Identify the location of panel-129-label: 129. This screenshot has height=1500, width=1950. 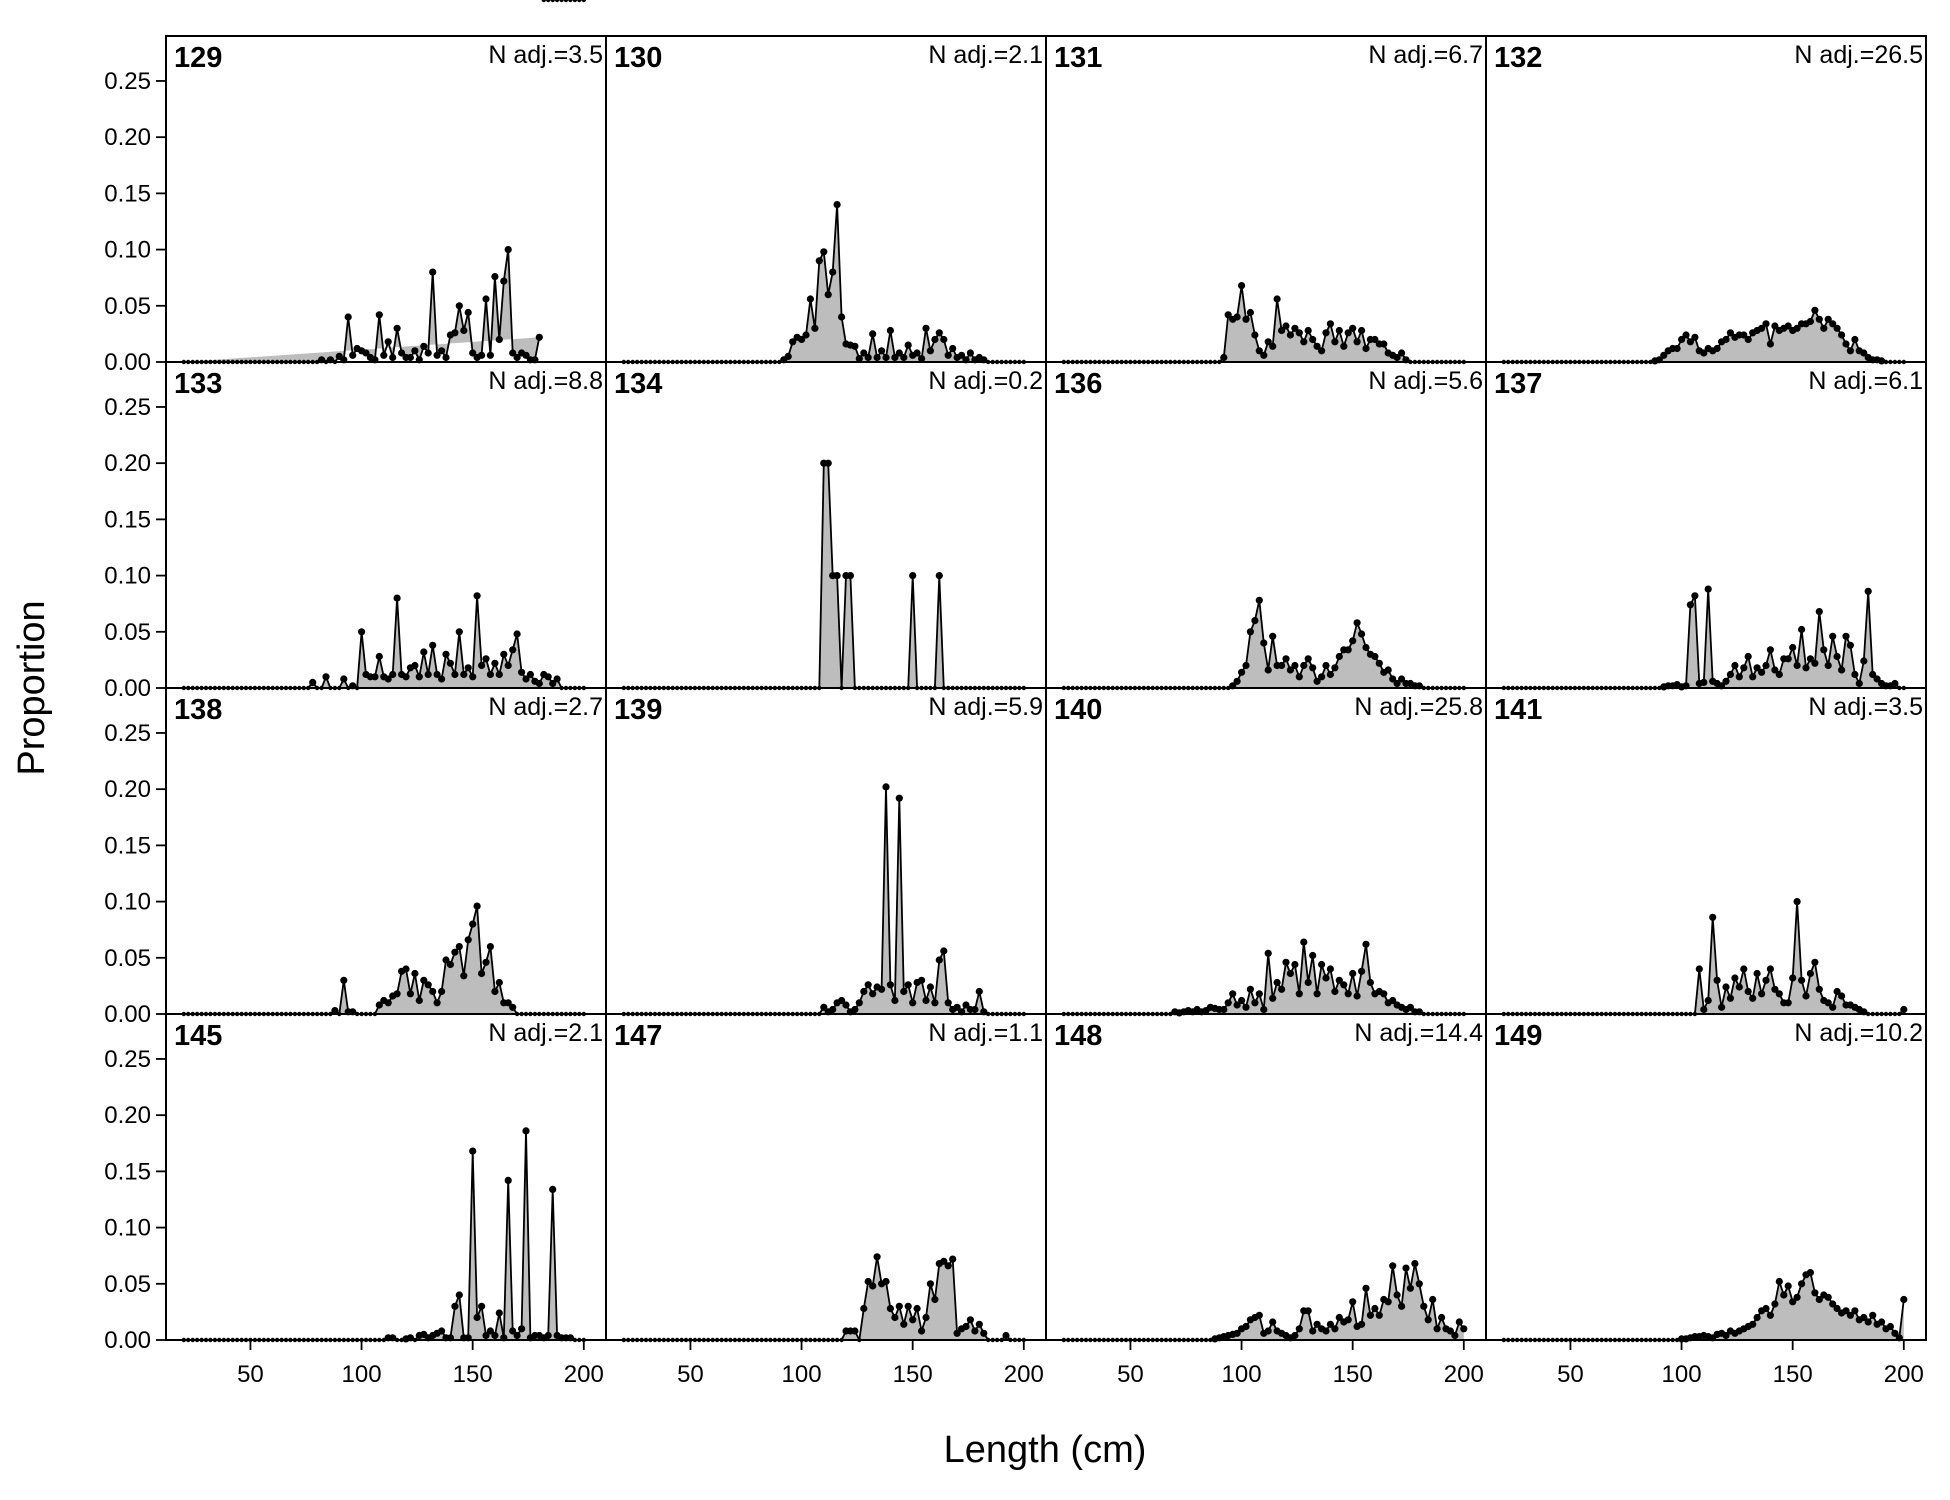
(198, 58).